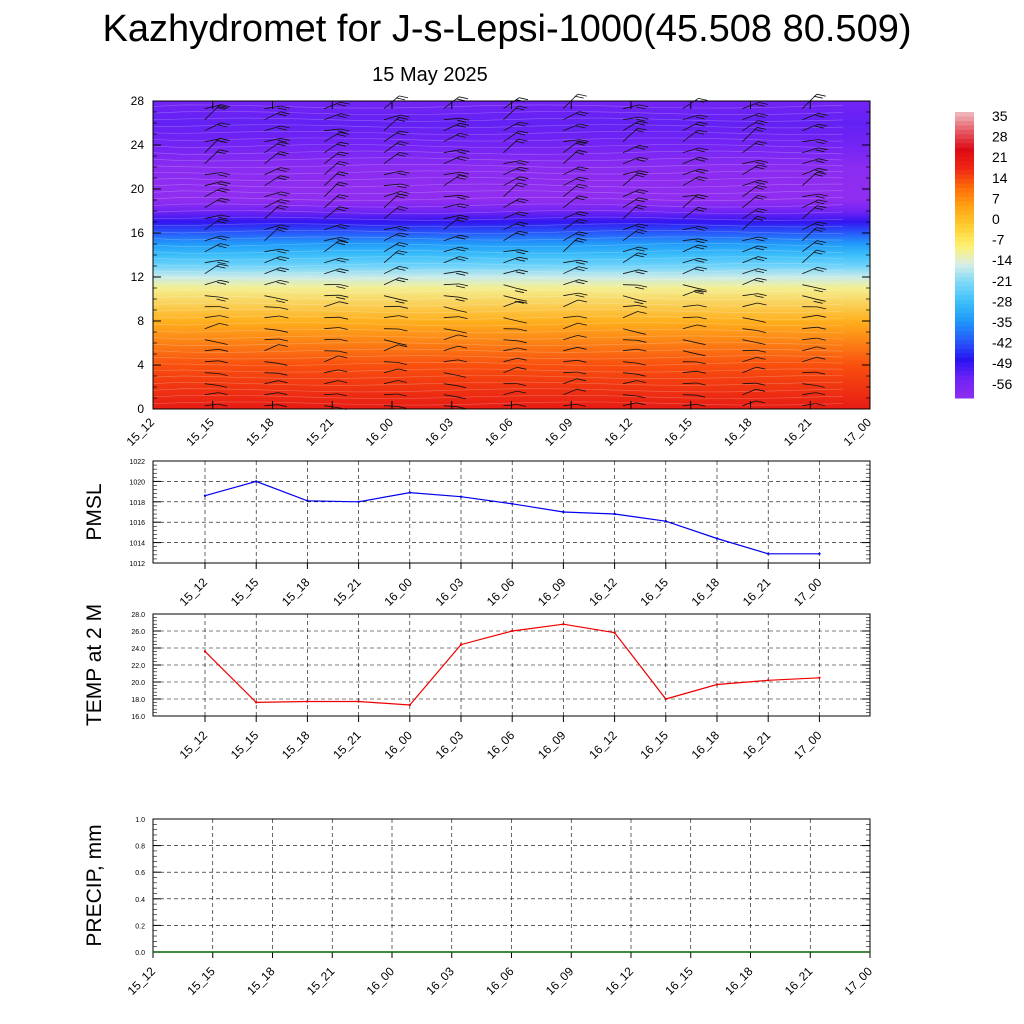 The height and width of the screenshot is (1024, 1024). What do you see at coordinates (798, 432) in the screenshot?
I see `heatmap-xtick-label: 16_21` at bounding box center [798, 432].